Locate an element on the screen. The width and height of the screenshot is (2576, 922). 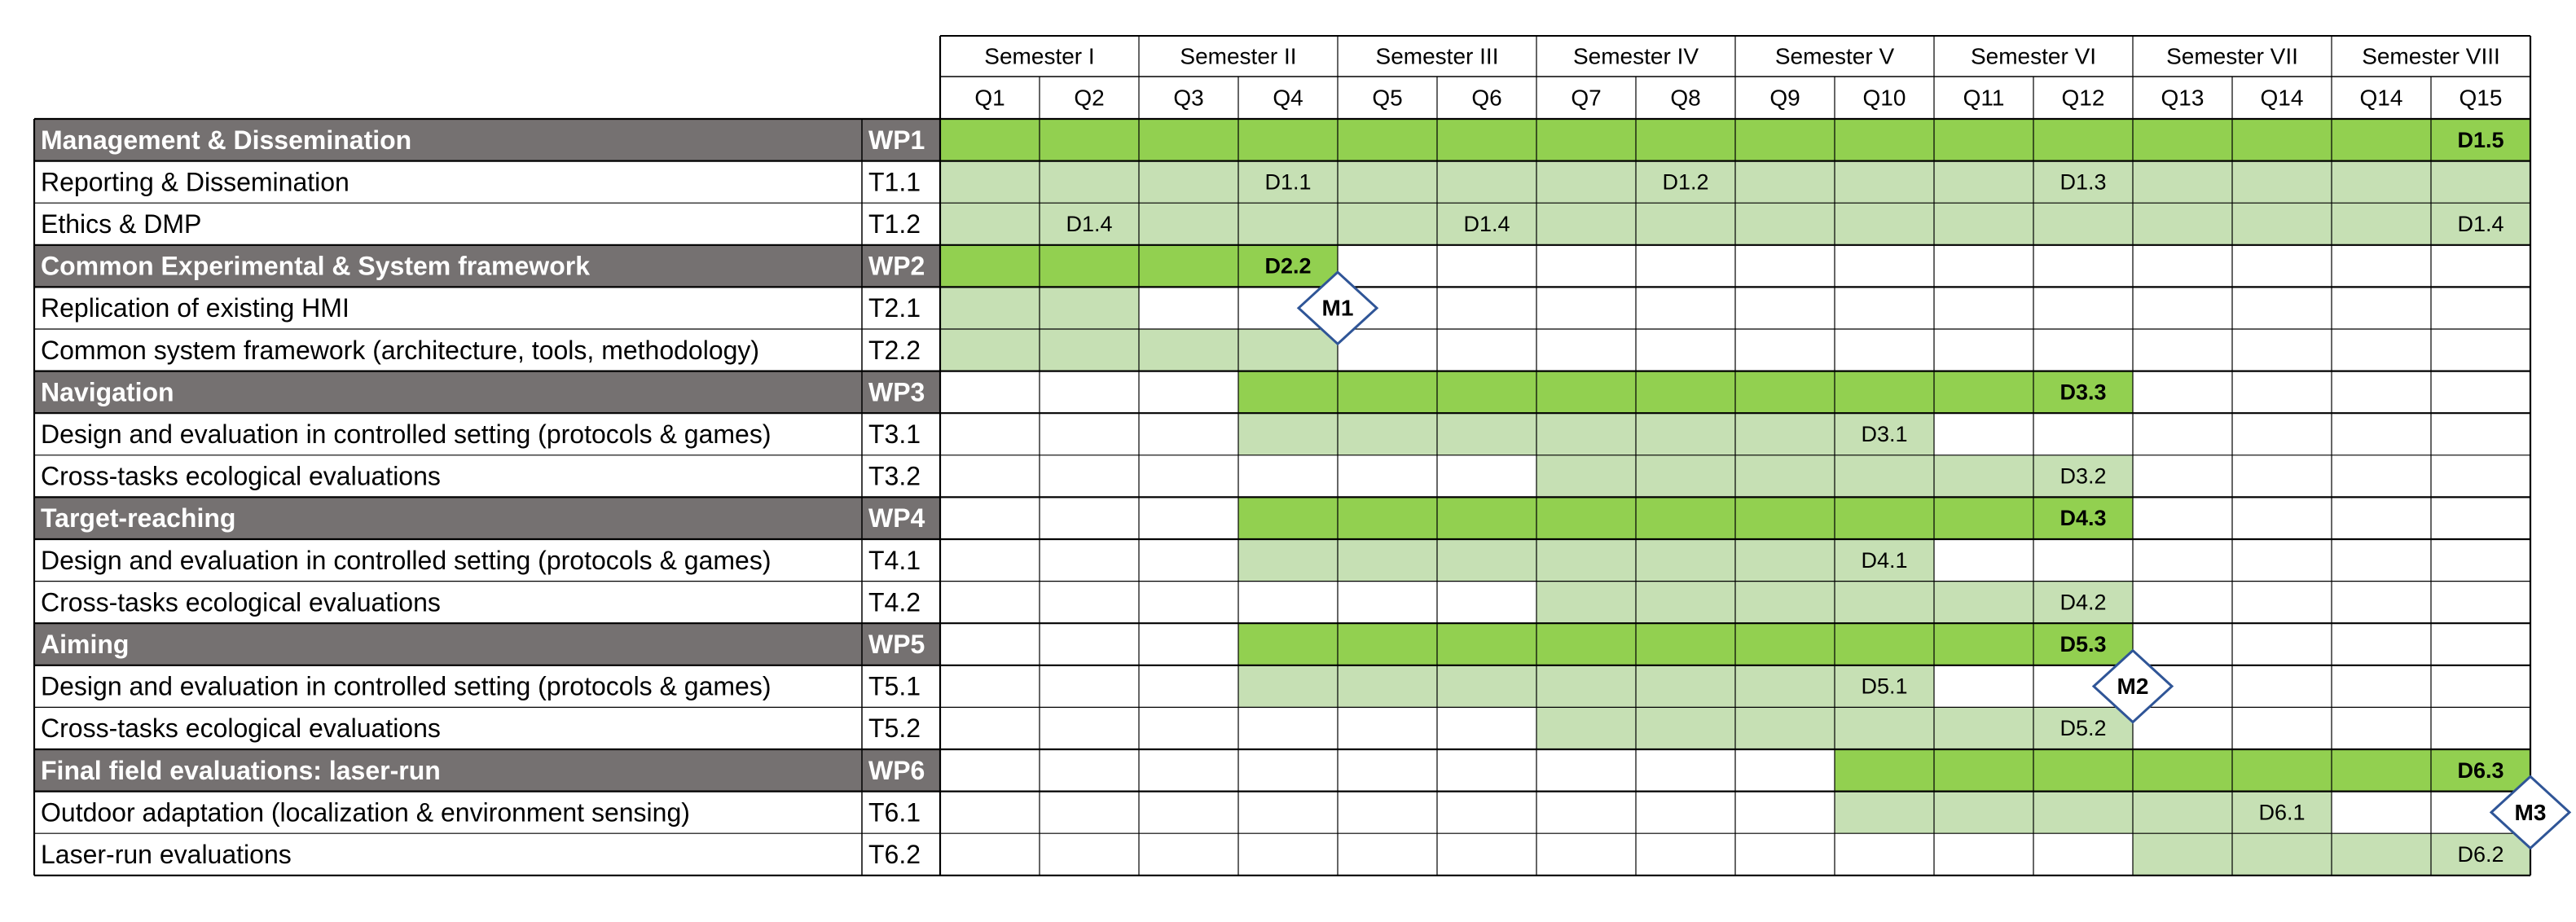
milestone-label: M1 is located at coordinates (1338, 308).